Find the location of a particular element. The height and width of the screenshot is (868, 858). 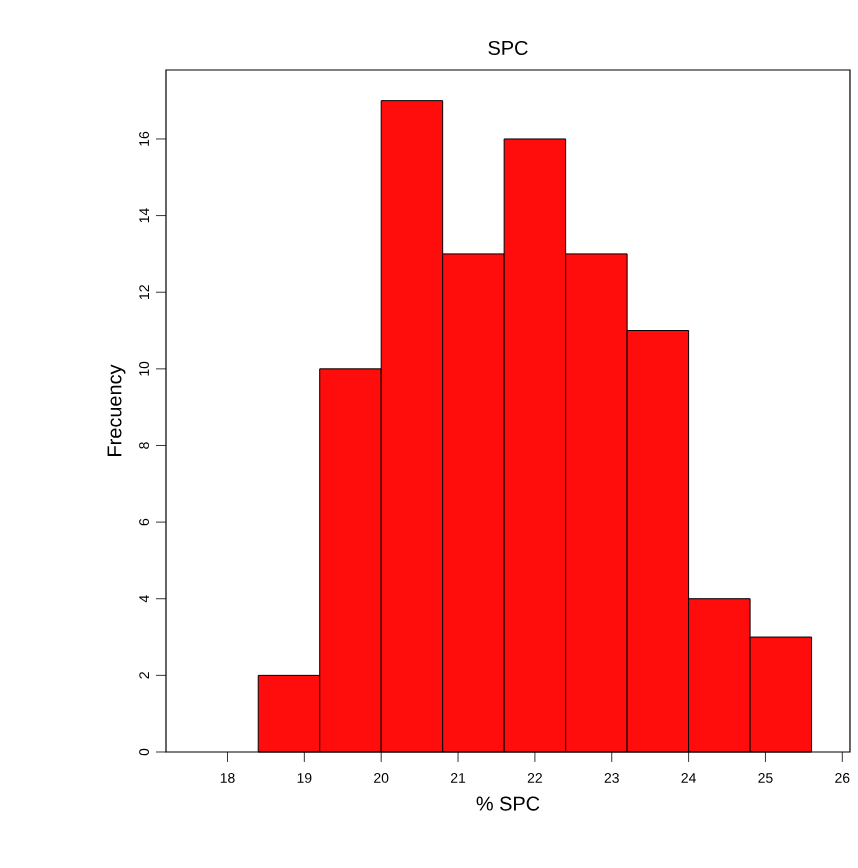

y-axis-title: Frecuency is located at coordinates (116, 410).